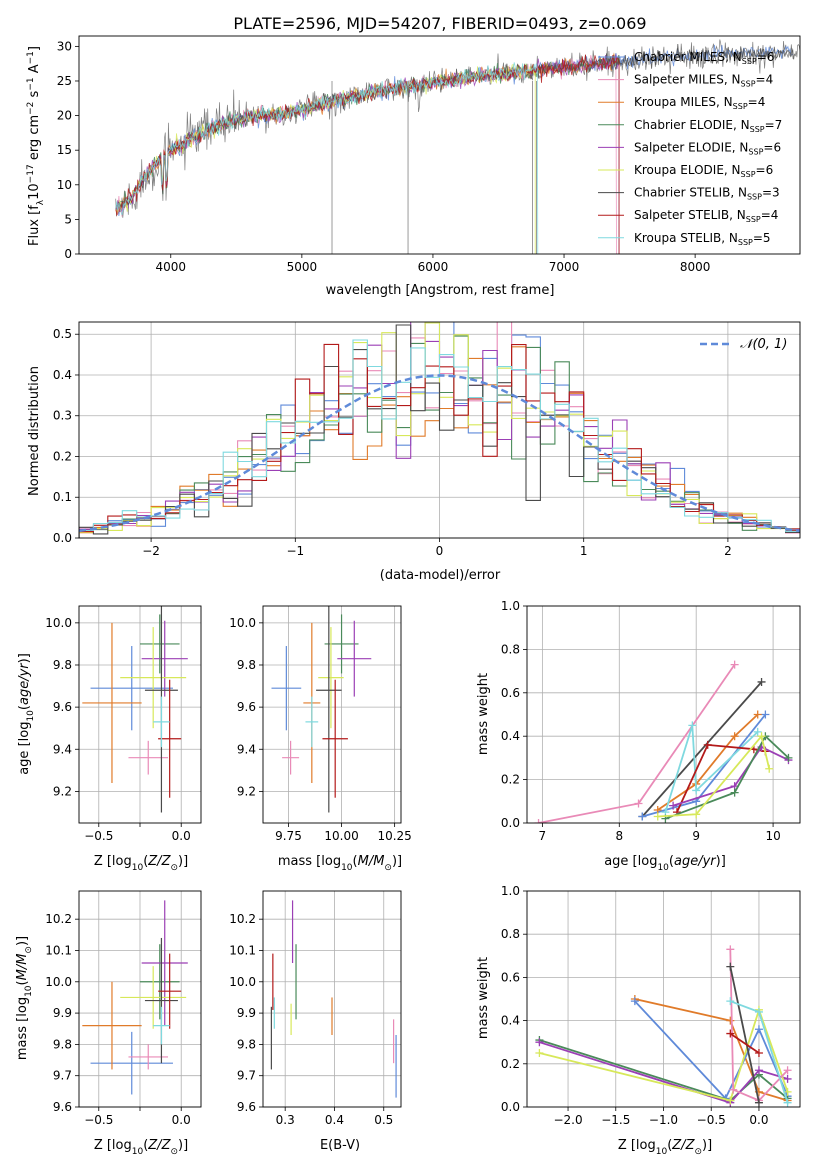 Image resolution: width=819 pixels, height=1170 pixels. I want to click on y-tick-label: 0.1, so click(62, 497).